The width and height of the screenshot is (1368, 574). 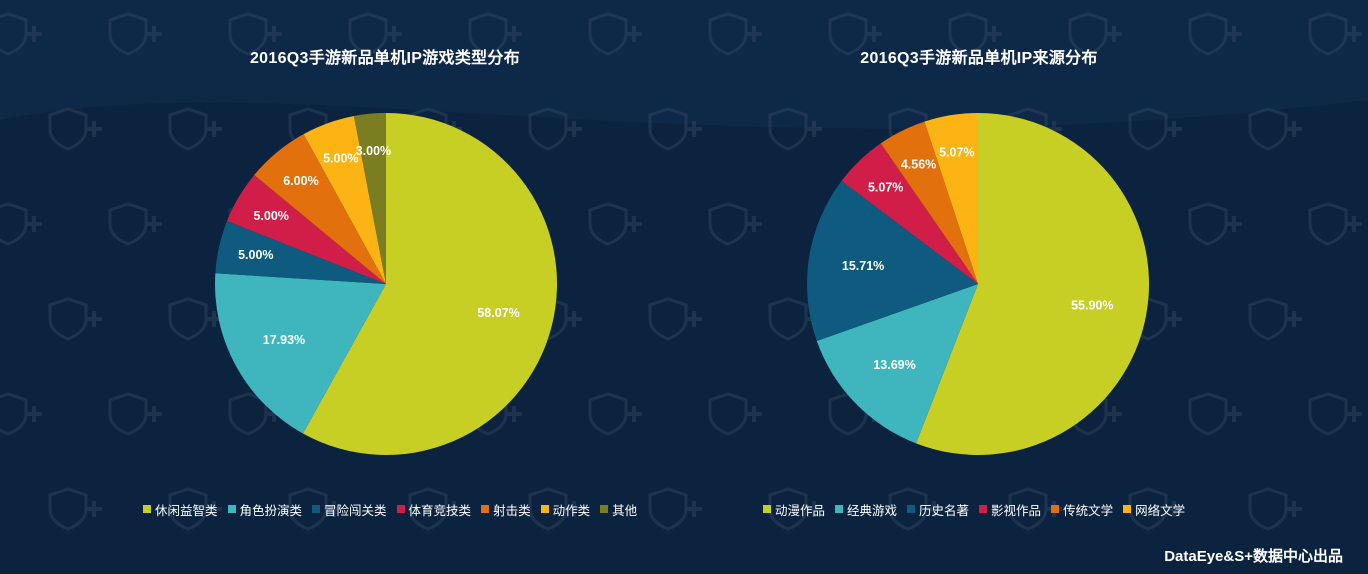 What do you see at coordinates (271, 510) in the screenshot?
I see `legend-label: 角色扮演类` at bounding box center [271, 510].